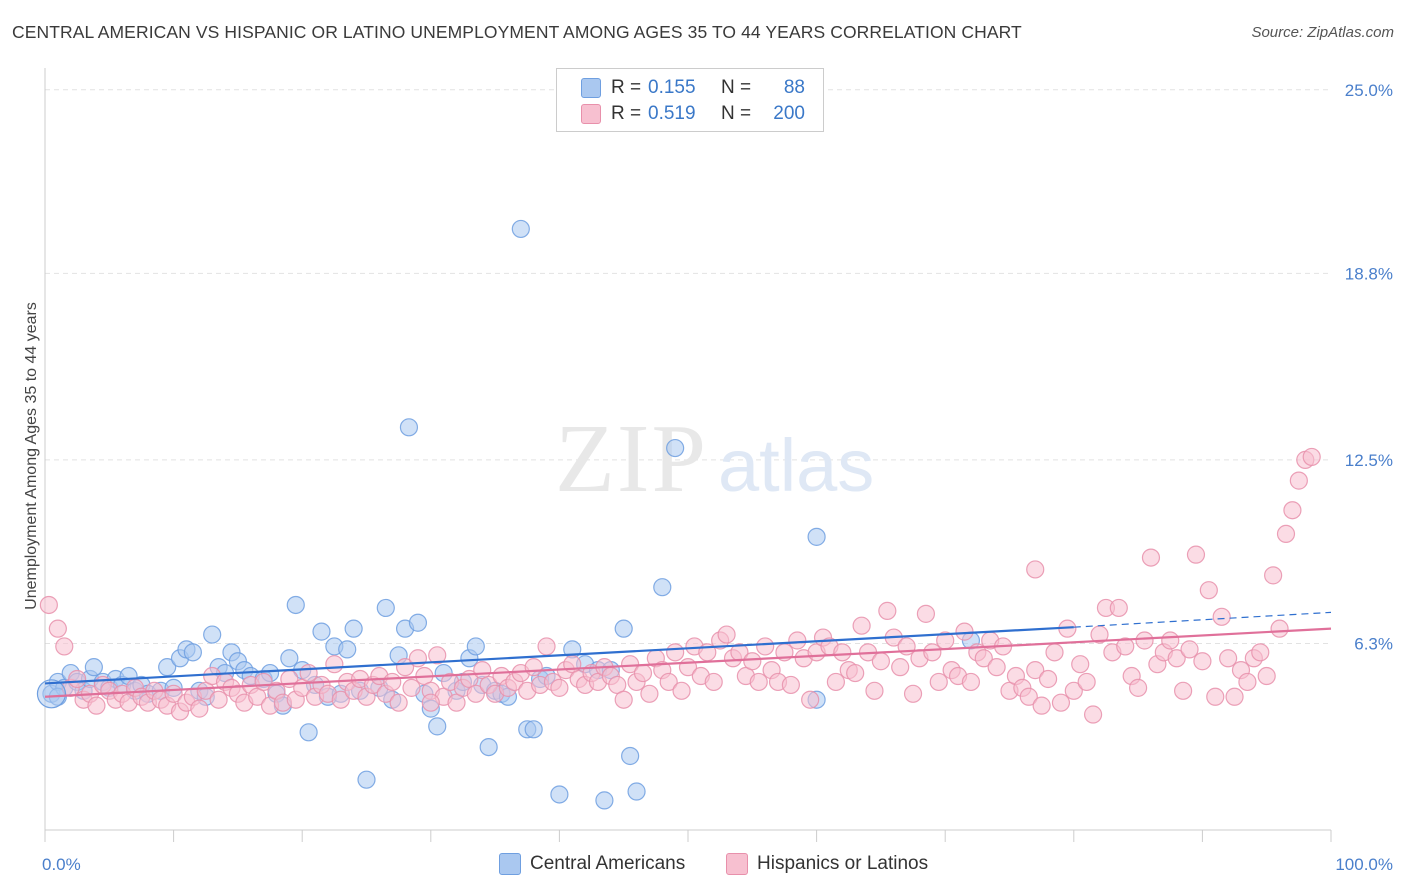 The image size is (1406, 892). Describe the element at coordinates (843, 863) in the screenshot. I see `legend-label: Hispanics or Latinos` at that location.